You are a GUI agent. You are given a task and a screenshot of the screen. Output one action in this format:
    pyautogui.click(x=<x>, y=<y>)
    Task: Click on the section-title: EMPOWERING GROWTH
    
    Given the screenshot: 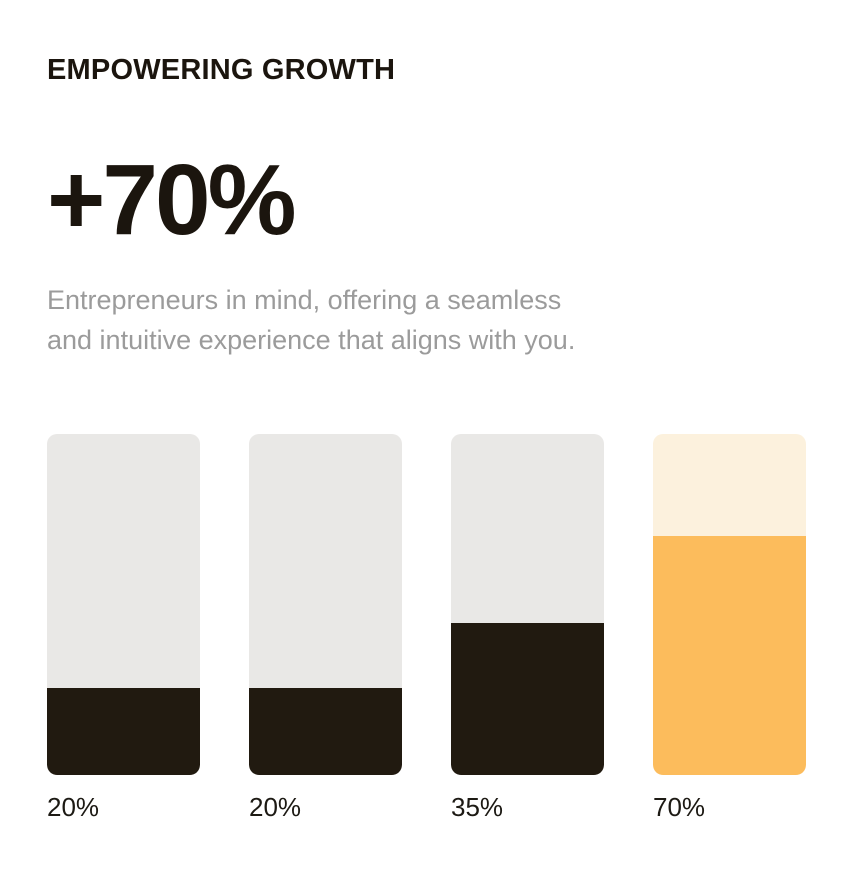 What is the action you would take?
    pyautogui.click(x=221, y=70)
    